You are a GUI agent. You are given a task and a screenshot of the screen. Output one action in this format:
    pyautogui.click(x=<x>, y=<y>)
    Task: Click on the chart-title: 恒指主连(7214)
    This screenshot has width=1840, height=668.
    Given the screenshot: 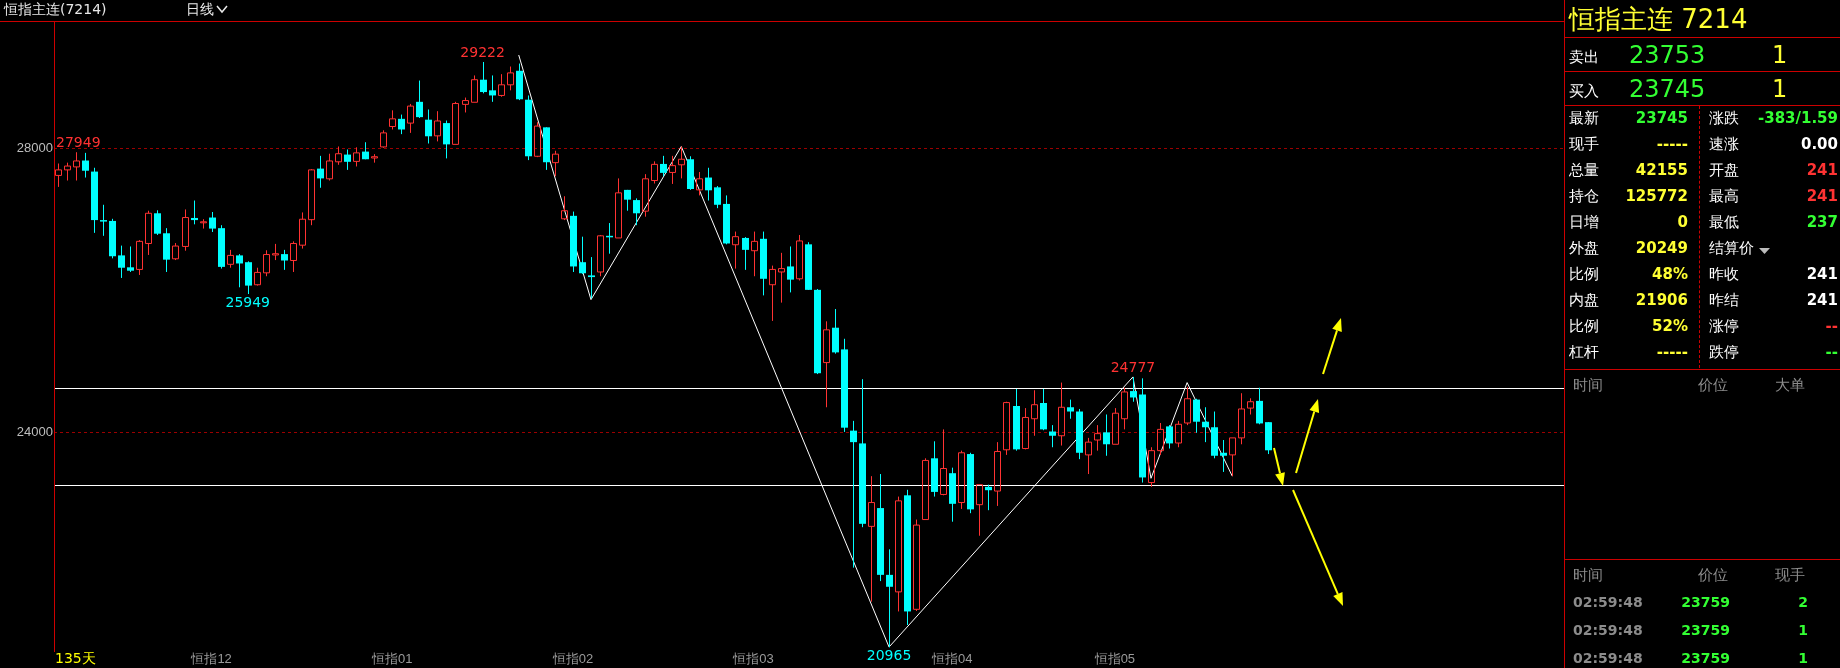 What is the action you would take?
    pyautogui.click(x=55, y=9)
    